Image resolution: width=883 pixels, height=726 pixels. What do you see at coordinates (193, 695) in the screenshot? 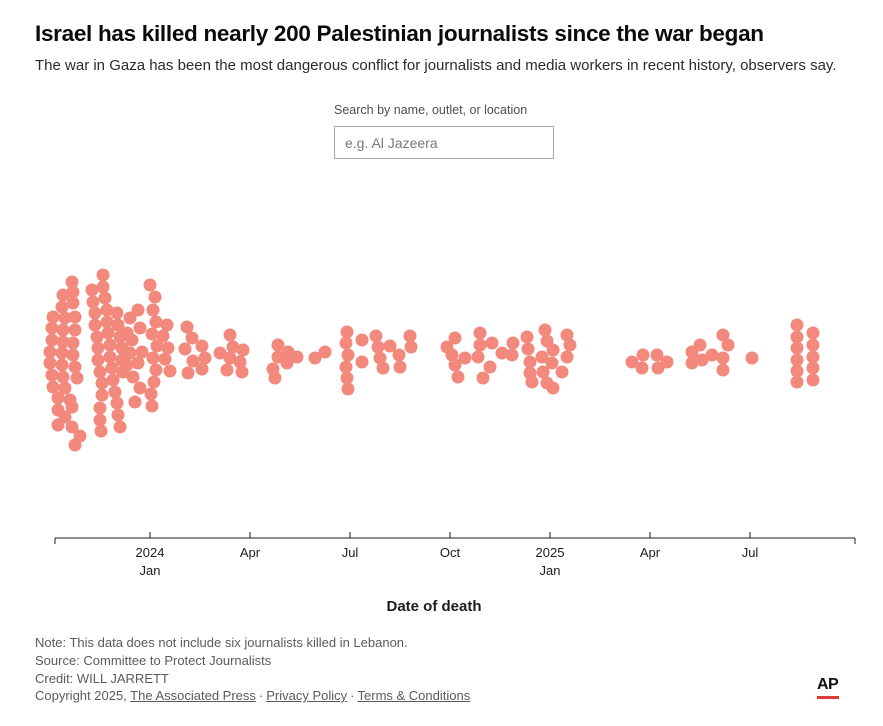
I see `associated-press-link: The Associated Press` at bounding box center [193, 695].